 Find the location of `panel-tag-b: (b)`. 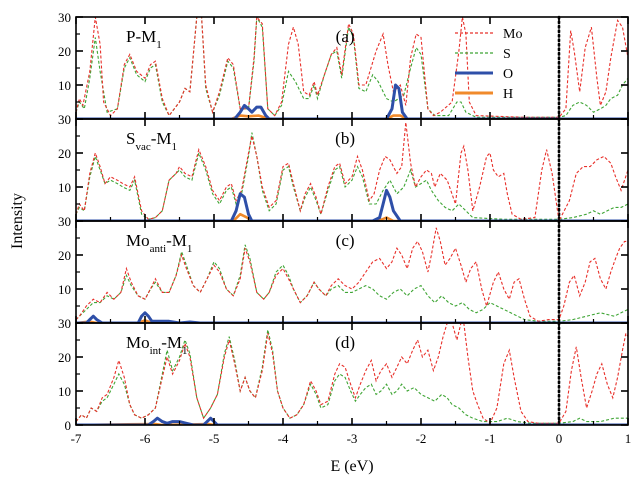

panel-tag-b: (b) is located at coordinates (345, 138).